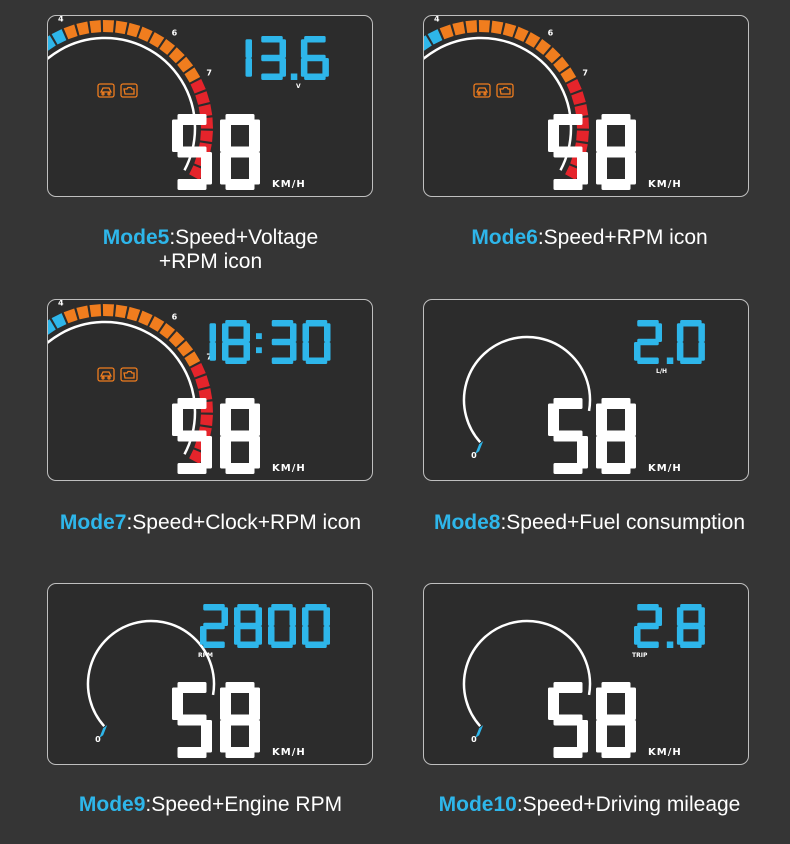  What do you see at coordinates (640, 655) in the screenshot?
I see `top-unit-label: TRIP` at bounding box center [640, 655].